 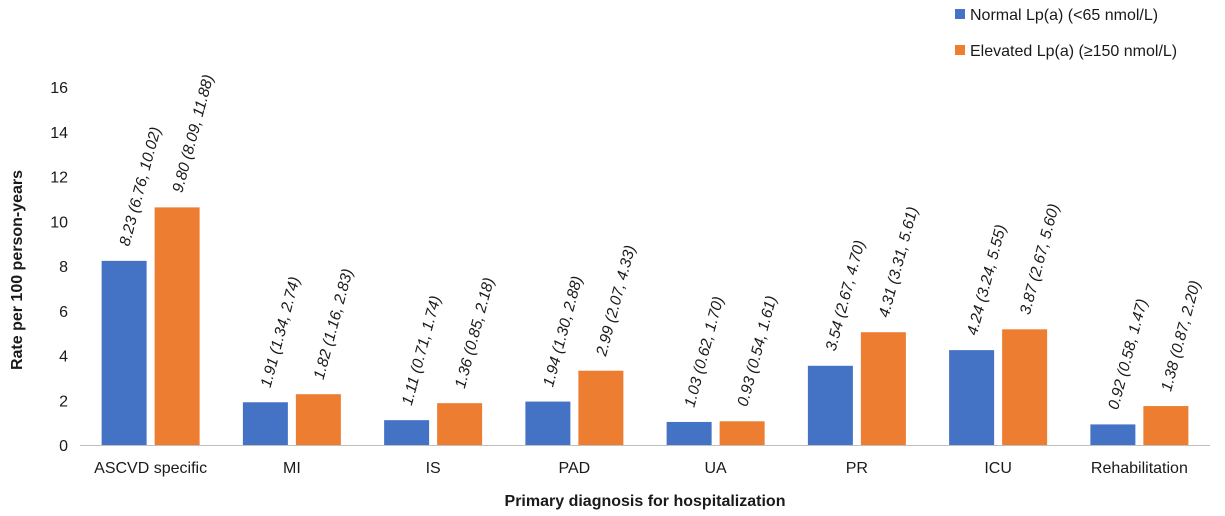 What do you see at coordinates (1181, 336) in the screenshot?
I see `data-label-elevated: 1.38 (0.87, 2.20)` at bounding box center [1181, 336].